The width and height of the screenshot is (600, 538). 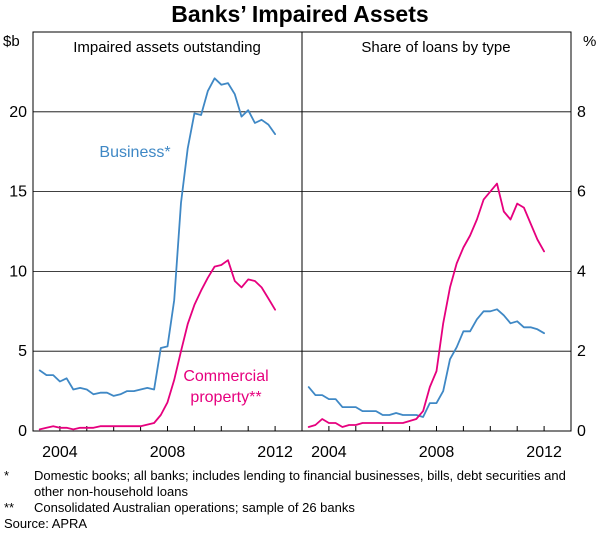 What do you see at coordinates (167, 47) in the screenshot?
I see `left-panel-title: Impaired assets outstanding` at bounding box center [167, 47].